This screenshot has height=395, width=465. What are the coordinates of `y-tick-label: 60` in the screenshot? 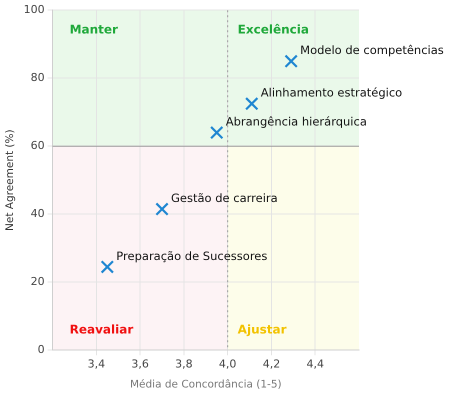 It's located at (37, 145).